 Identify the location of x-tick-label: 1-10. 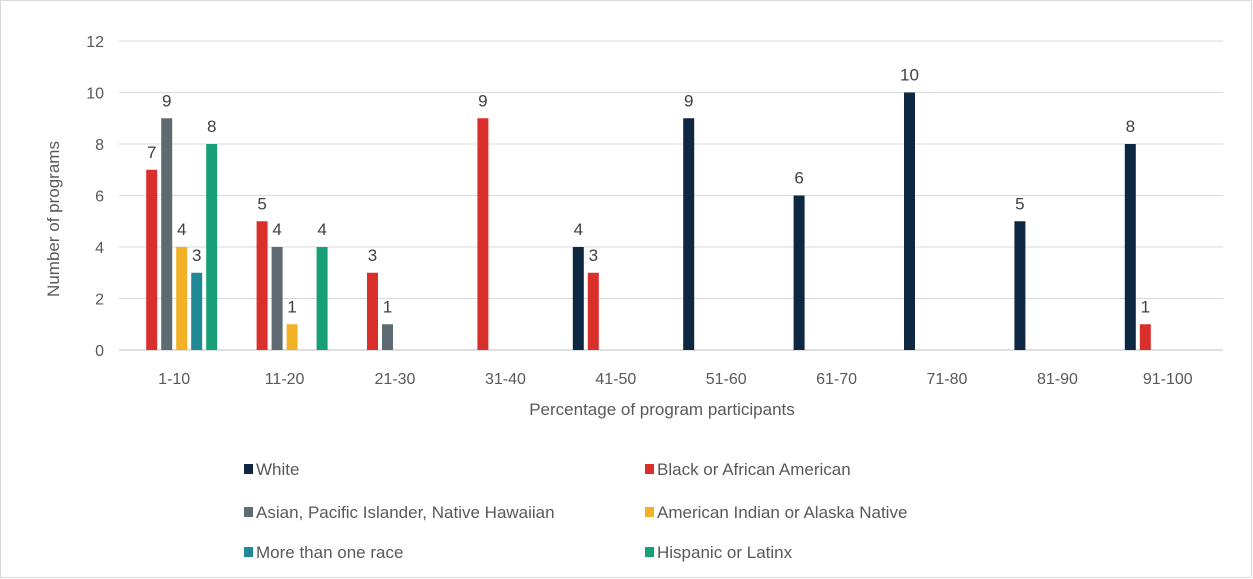
(174, 379).